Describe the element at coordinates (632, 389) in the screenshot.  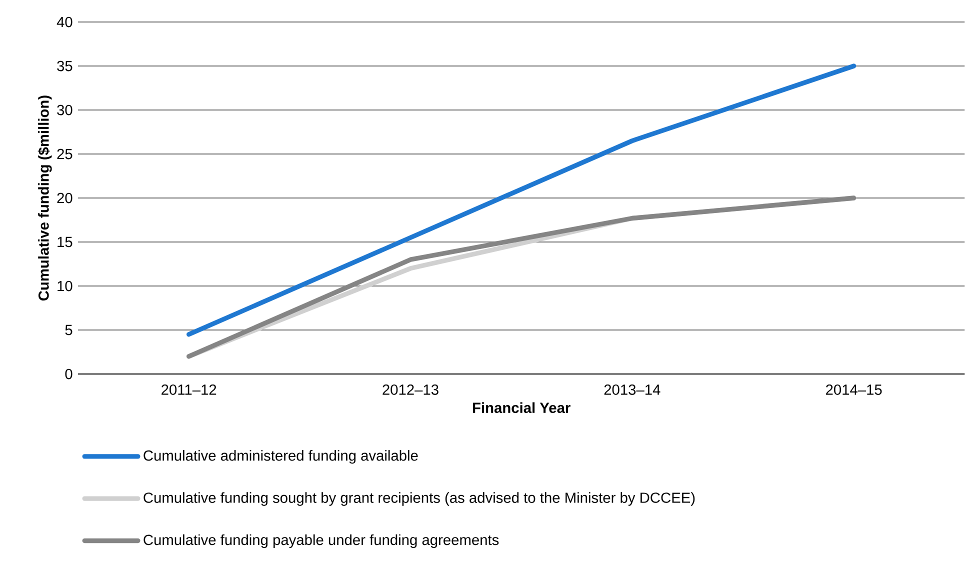
I see `x-tick-label: 2013–14` at that location.